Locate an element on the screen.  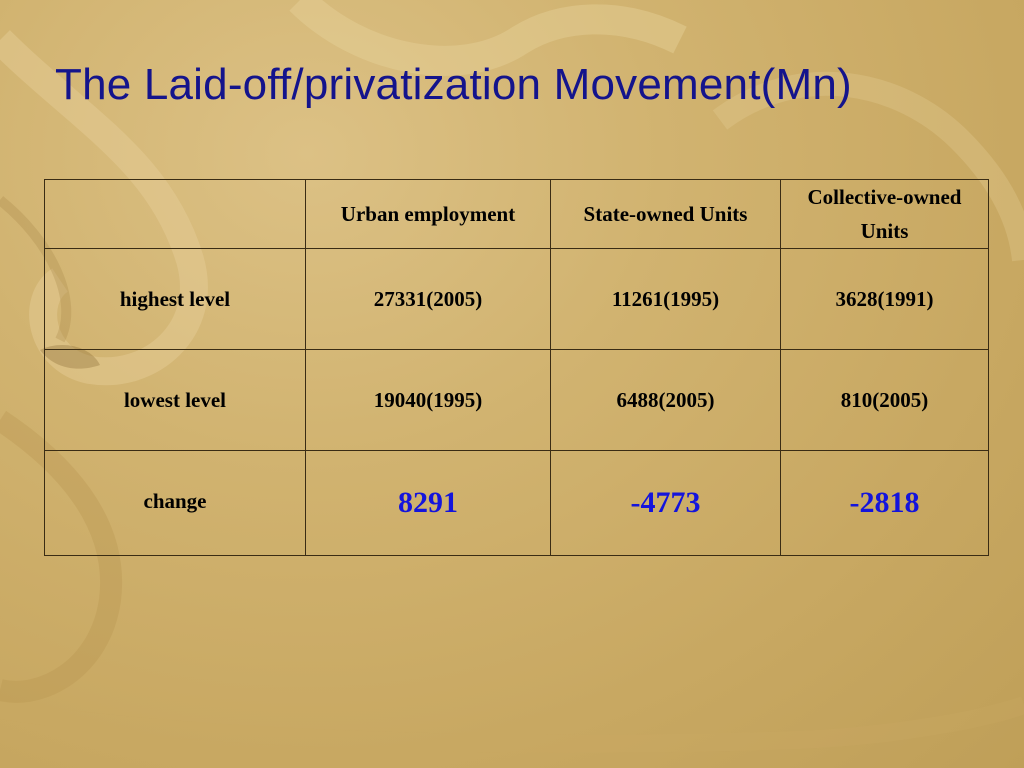
header-cell-empty is located at coordinates (175, 214).